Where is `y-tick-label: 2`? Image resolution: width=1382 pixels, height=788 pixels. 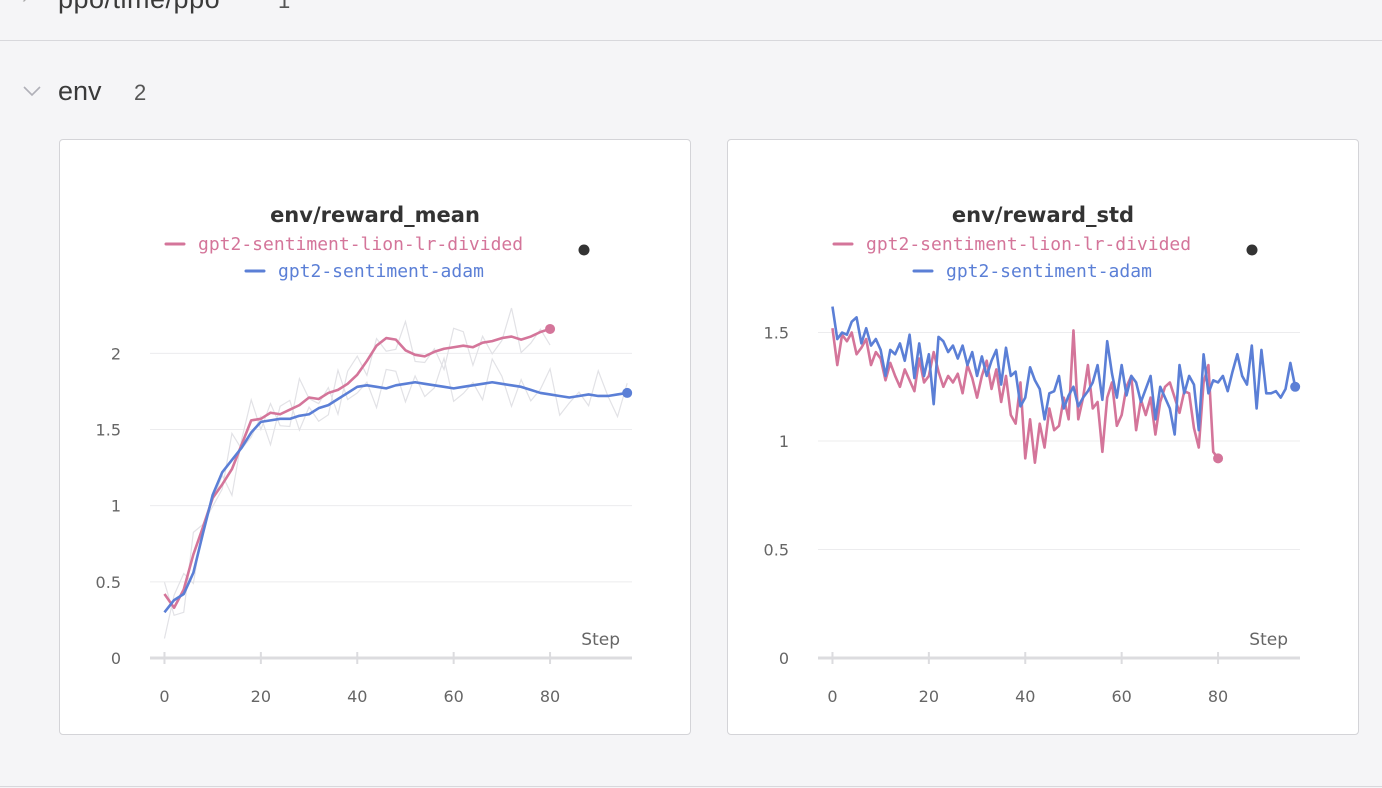
y-tick-label: 2 is located at coordinates (116, 353).